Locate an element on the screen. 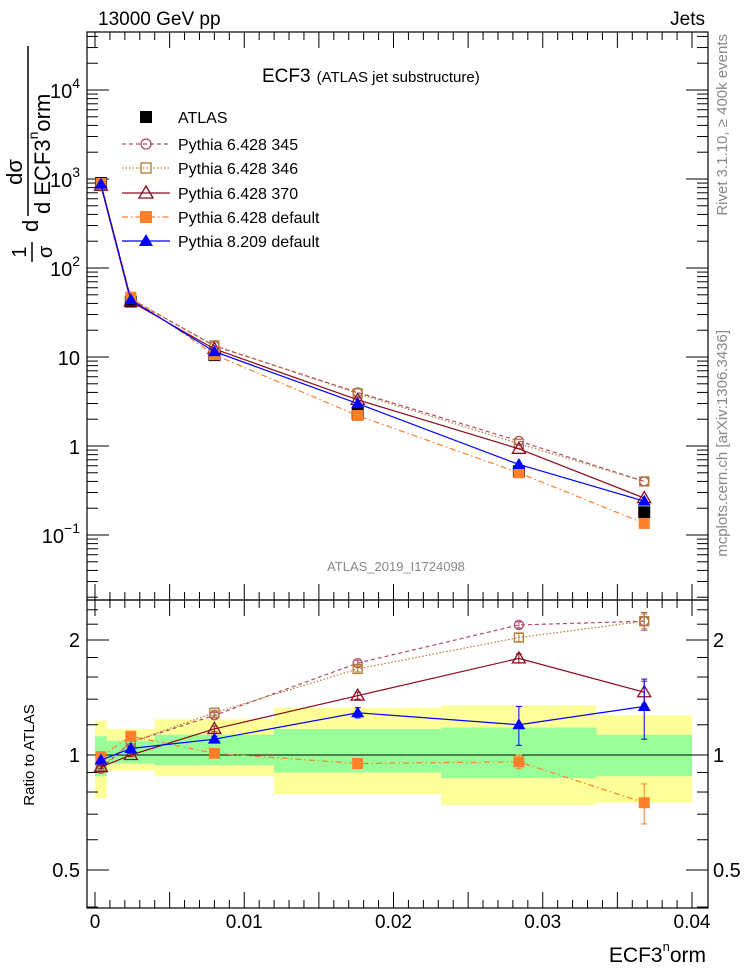 Image resolution: width=746 pixels, height=972 pixels. ratio-y-tick-label-right: 2 is located at coordinates (718, 641).